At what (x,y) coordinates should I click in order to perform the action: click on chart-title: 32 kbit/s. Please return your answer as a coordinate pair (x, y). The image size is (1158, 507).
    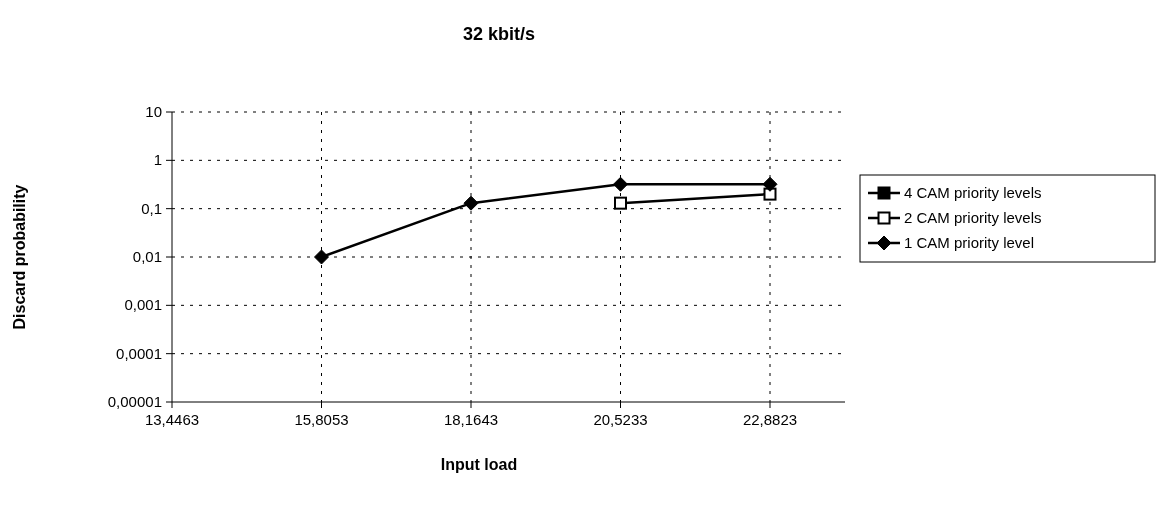
    Looking at the image, I should click on (499, 34).